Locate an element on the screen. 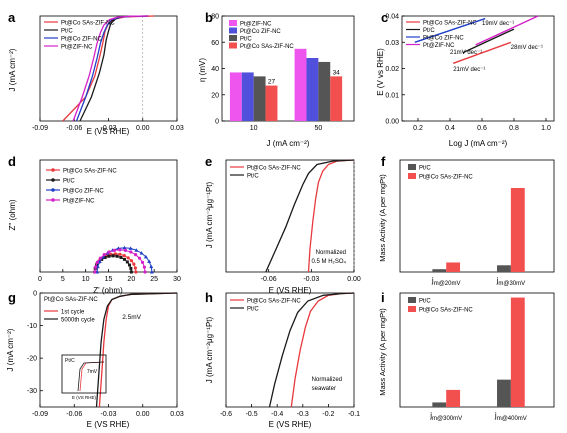 This screenshot has height=433, width=567. x-tick-label: jm@400mV is located at coordinates (510, 416).